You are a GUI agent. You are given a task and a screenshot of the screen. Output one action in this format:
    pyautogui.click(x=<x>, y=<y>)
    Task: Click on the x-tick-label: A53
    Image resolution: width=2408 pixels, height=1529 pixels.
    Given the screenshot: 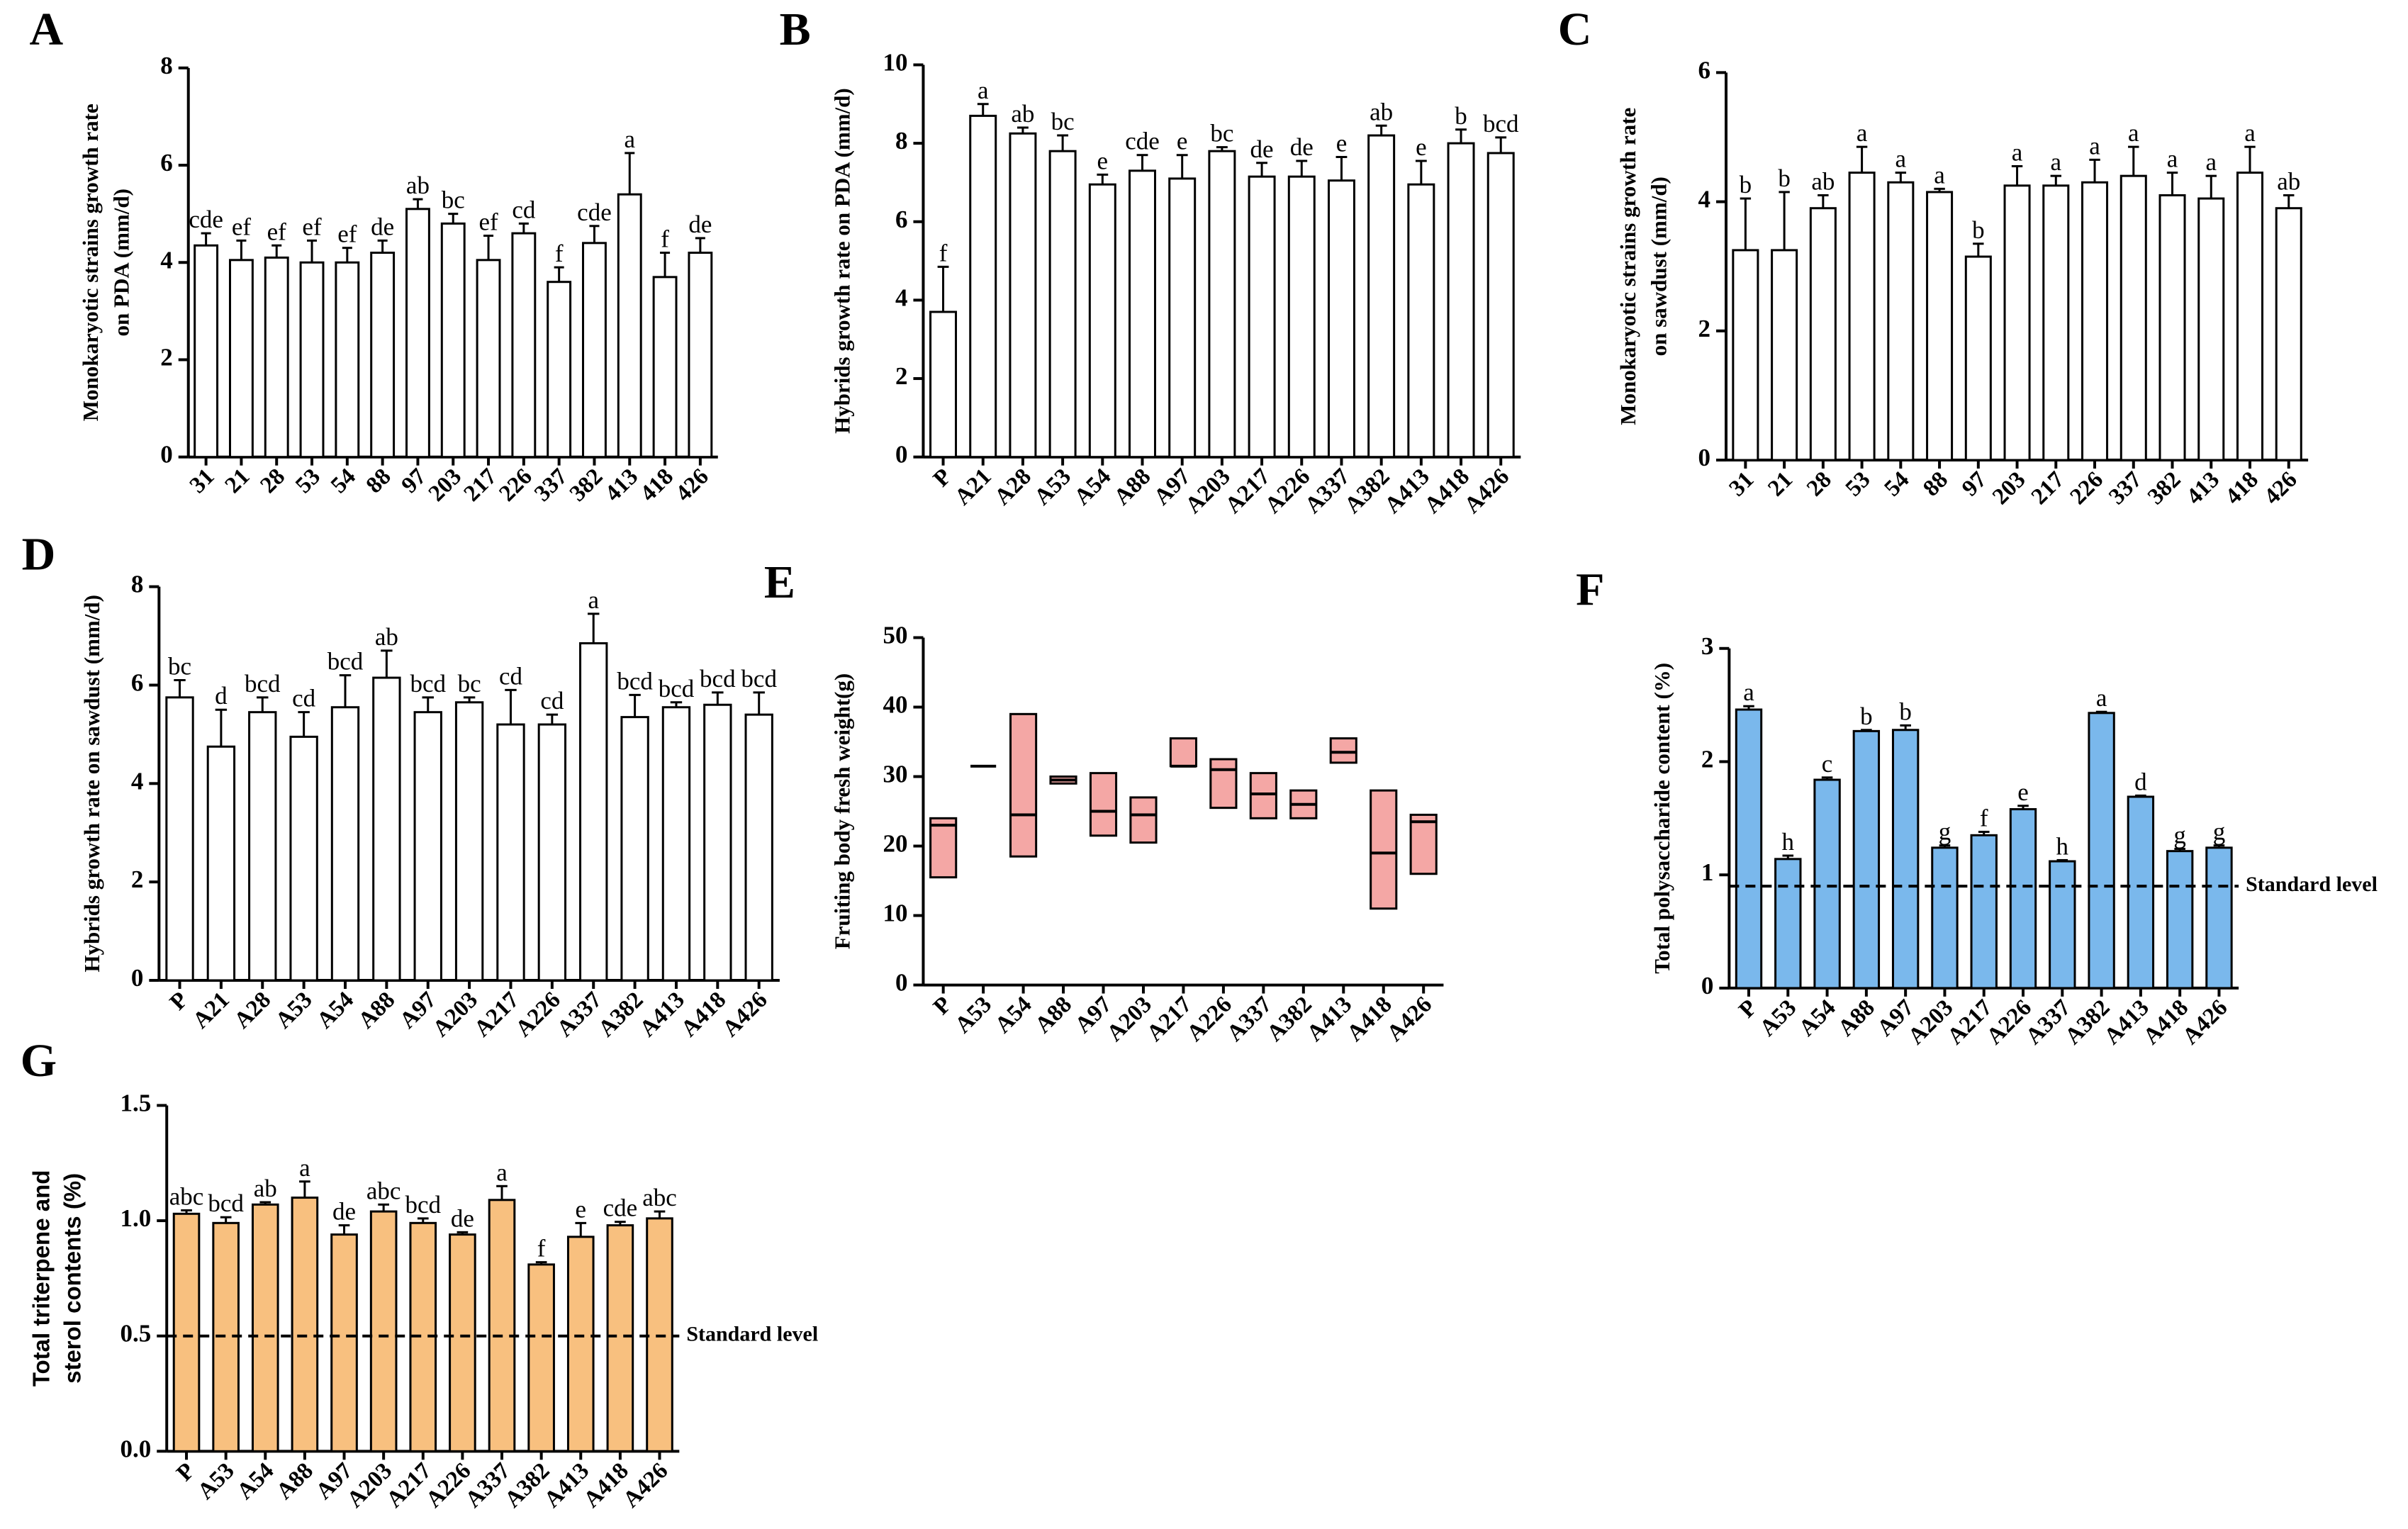 What is the action you would take?
    pyautogui.click(x=1779, y=1018)
    